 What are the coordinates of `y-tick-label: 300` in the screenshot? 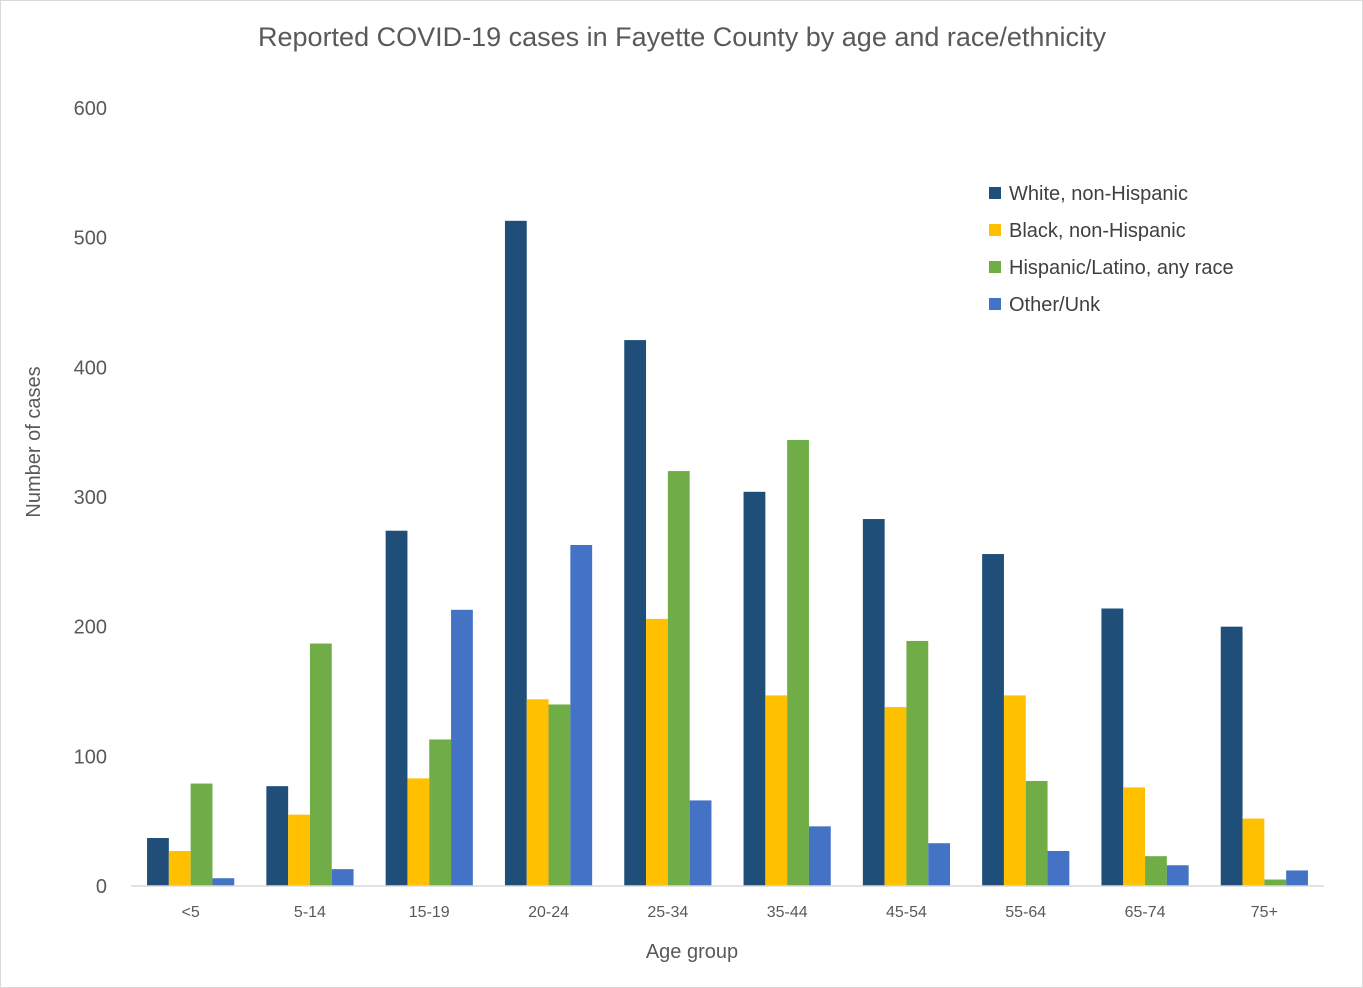 It's located at (90, 498).